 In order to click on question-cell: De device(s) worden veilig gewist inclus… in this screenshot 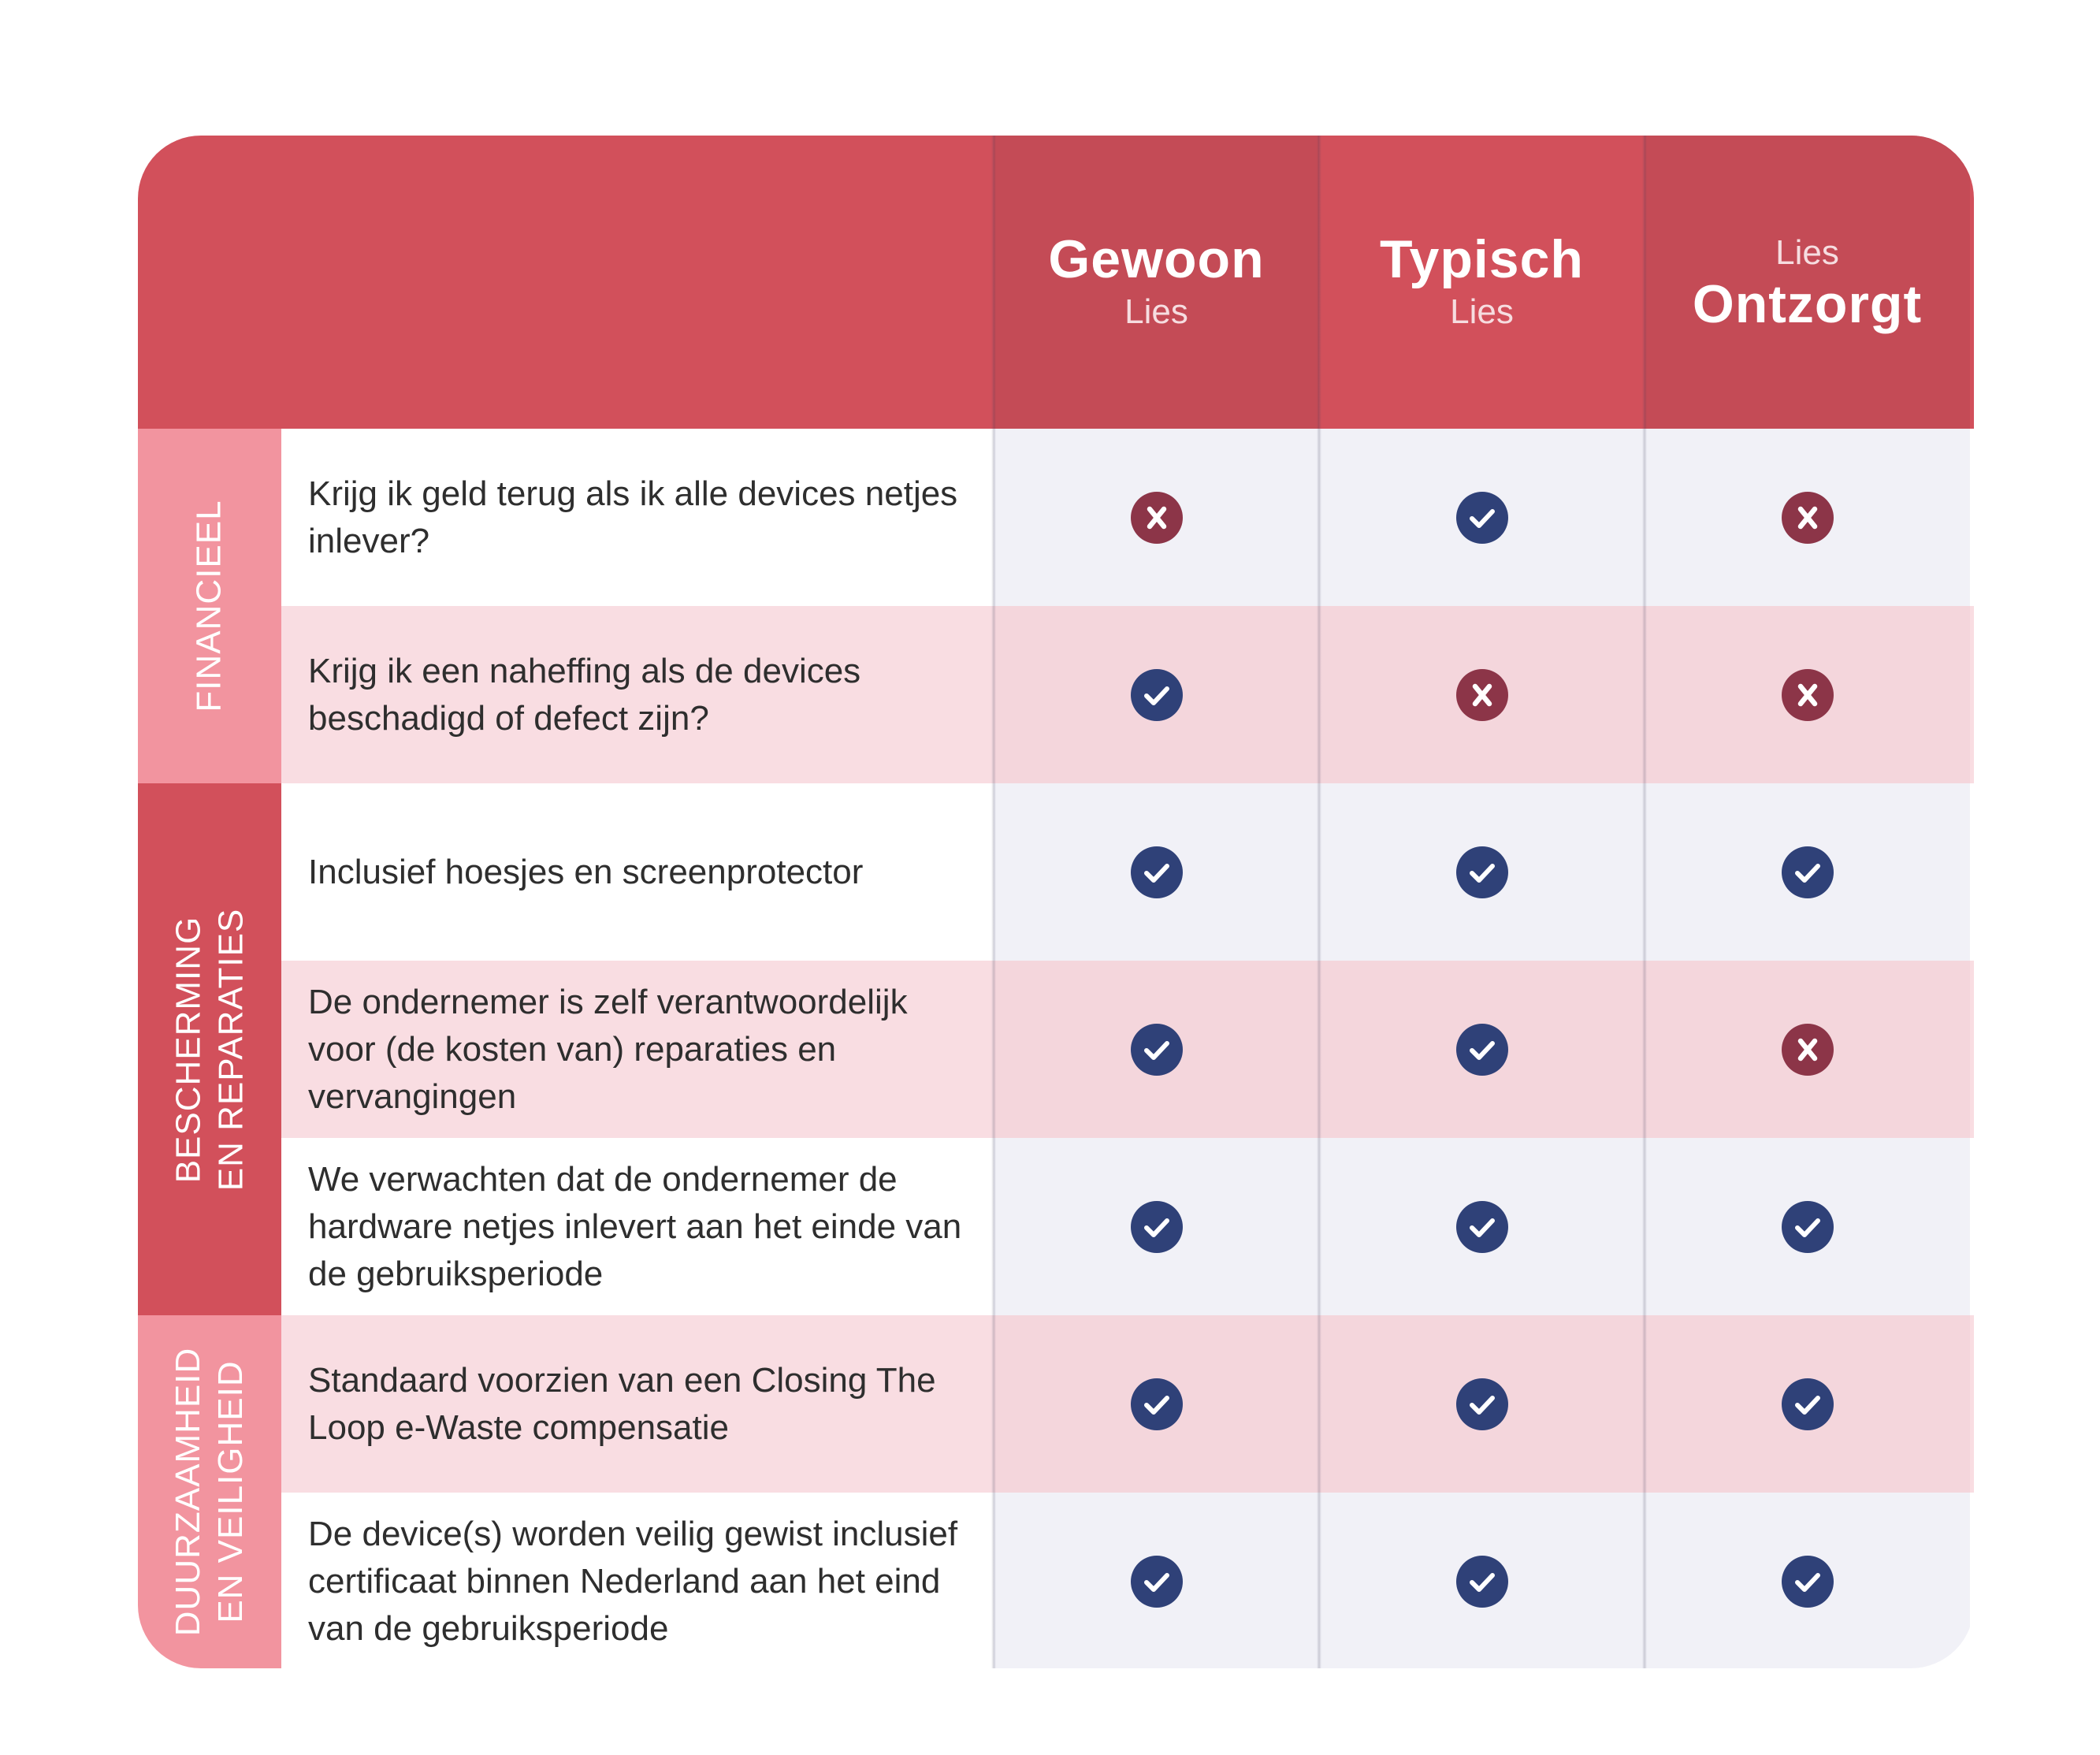, I will do `click(637, 1581)`.